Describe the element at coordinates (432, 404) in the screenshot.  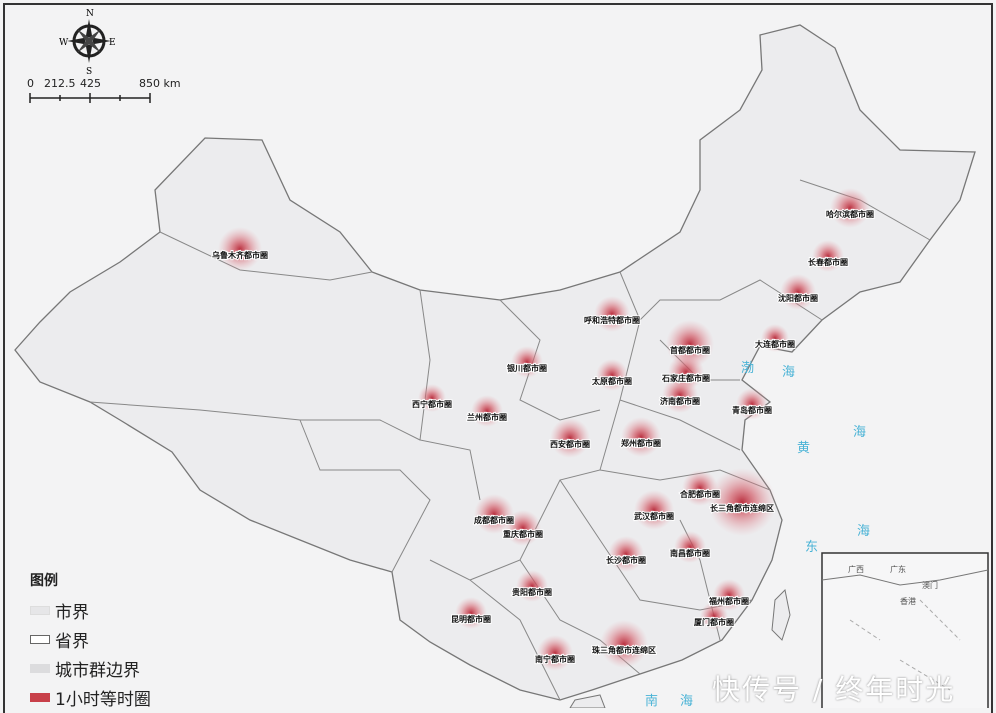
I see `metro-label: 西宁都市圈` at that location.